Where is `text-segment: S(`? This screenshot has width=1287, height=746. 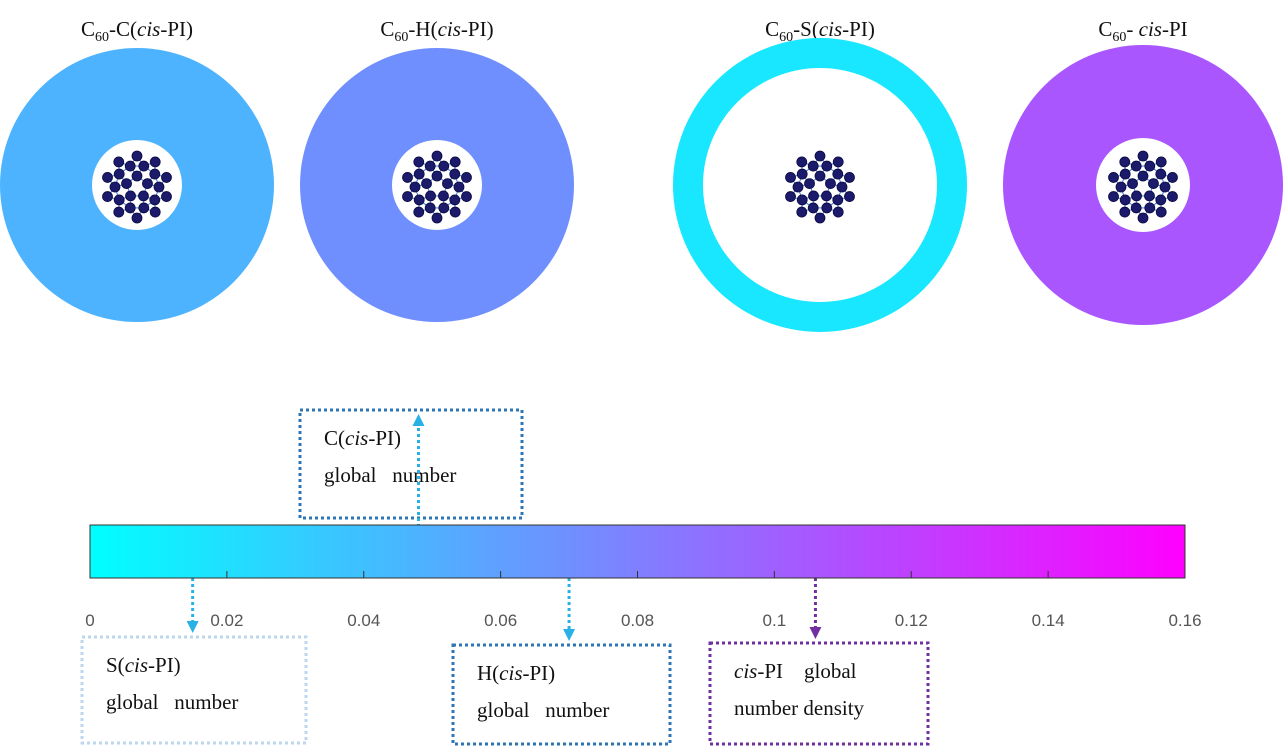
text-segment: S( is located at coordinates (115, 665).